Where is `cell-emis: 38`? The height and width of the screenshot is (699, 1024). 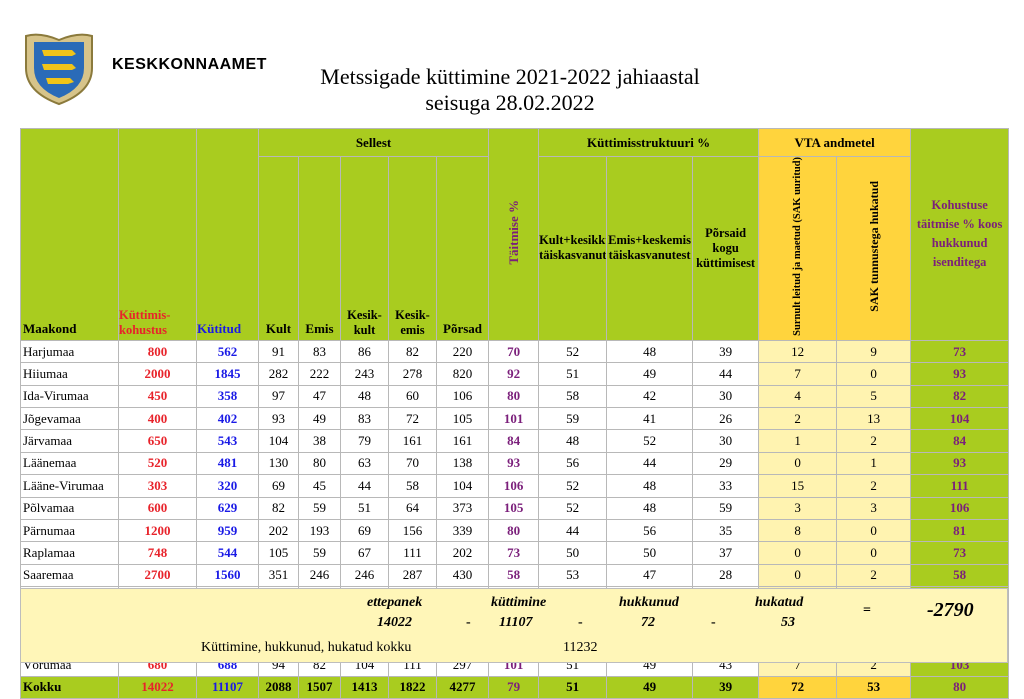
cell-emis: 38 is located at coordinates (319, 441).